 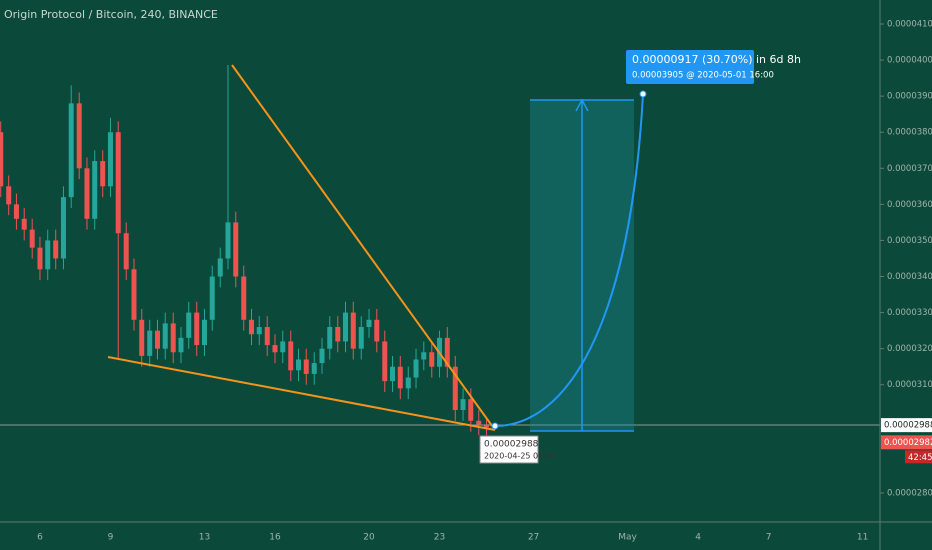 I want to click on x-tick-label: 6, so click(x=40, y=538).